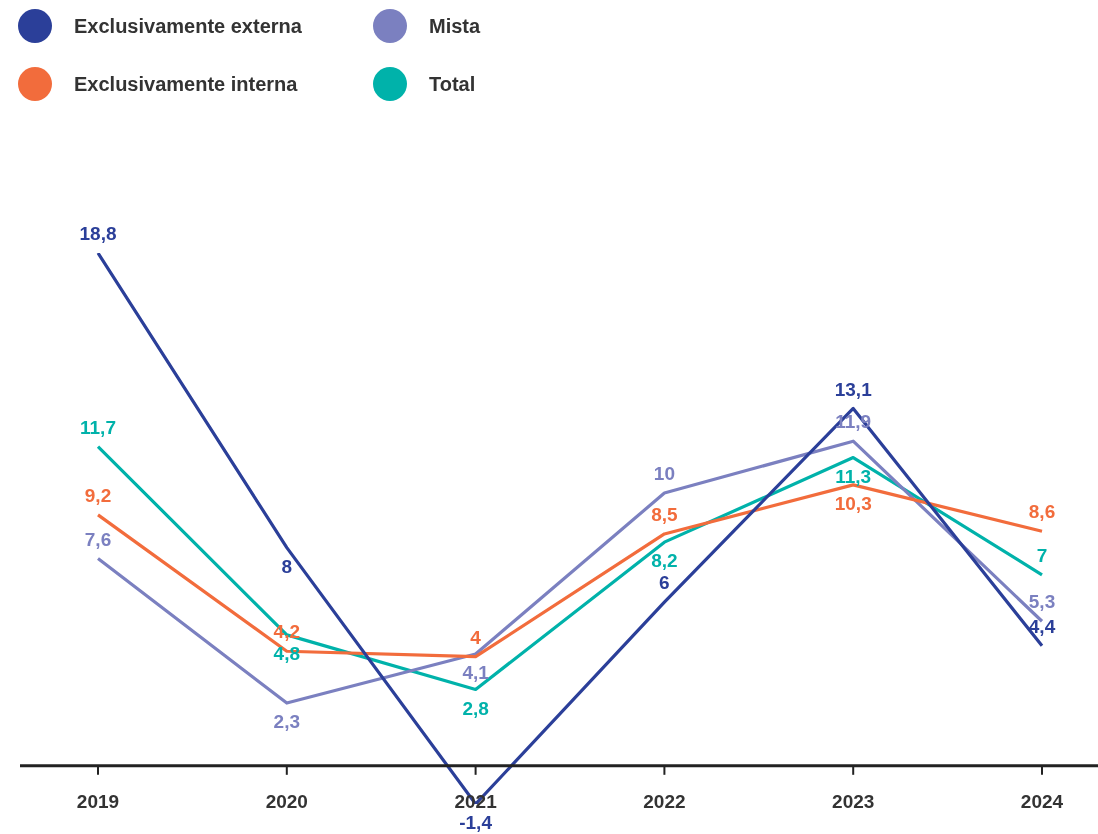 Image resolution: width=1098 pixels, height=834 pixels. I want to click on data-label: 10, so click(664, 474).